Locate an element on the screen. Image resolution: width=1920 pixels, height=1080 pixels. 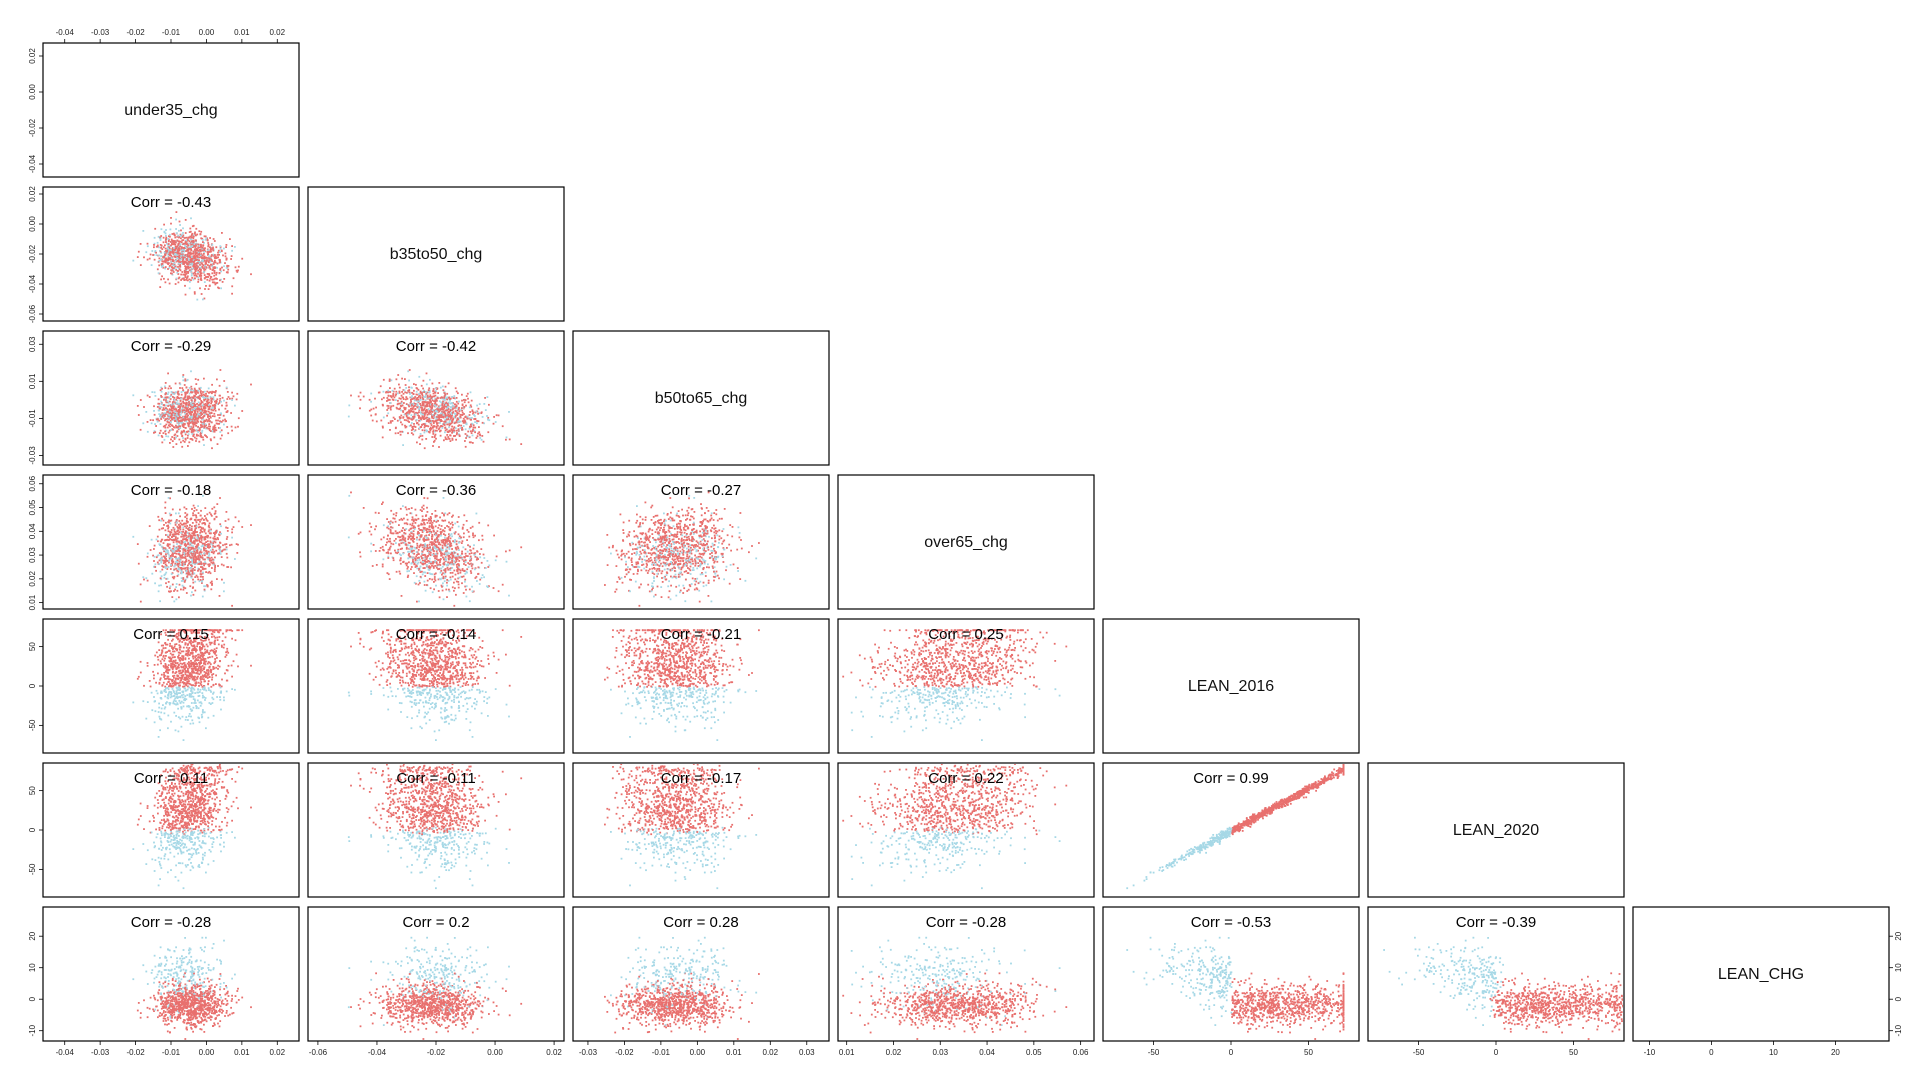
correlation-label: Corr = -0.43 is located at coordinates (171, 202).